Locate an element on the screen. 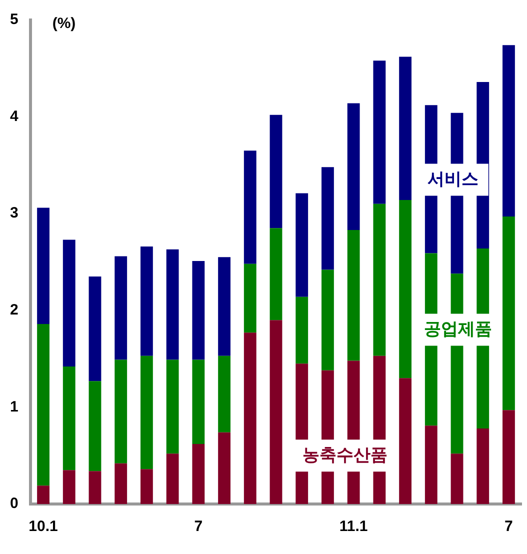  y-tick-label: 4 is located at coordinates (14, 116).